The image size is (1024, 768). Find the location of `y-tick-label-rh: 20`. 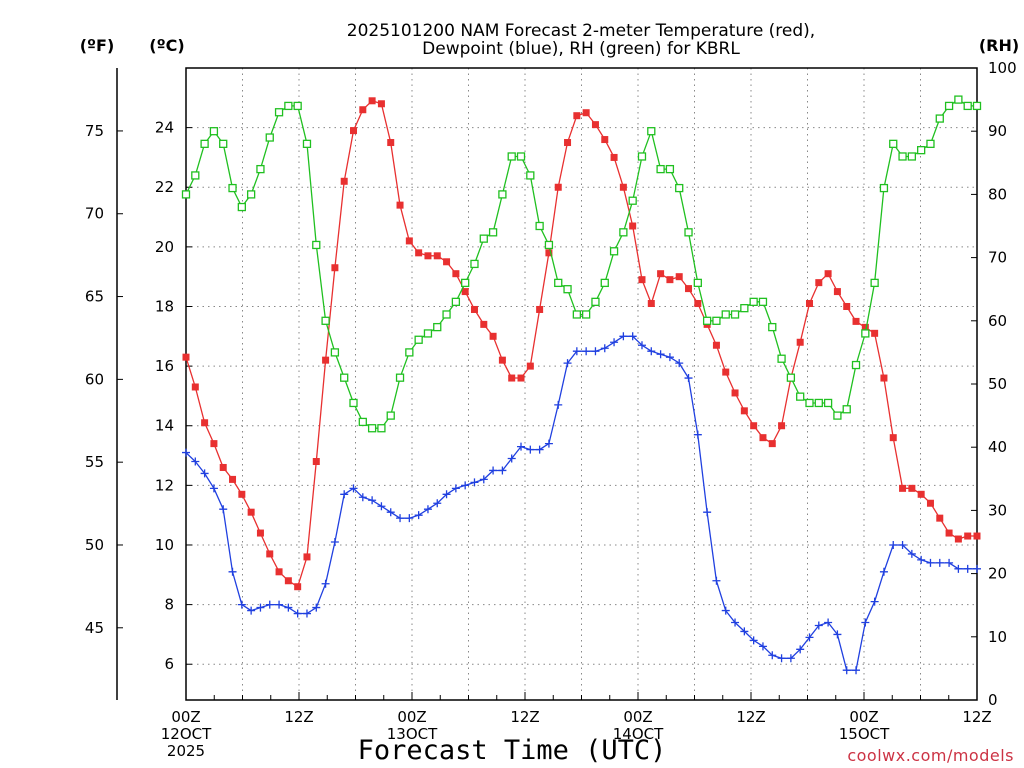

y-tick-label-rh: 20 is located at coordinates (997, 574).